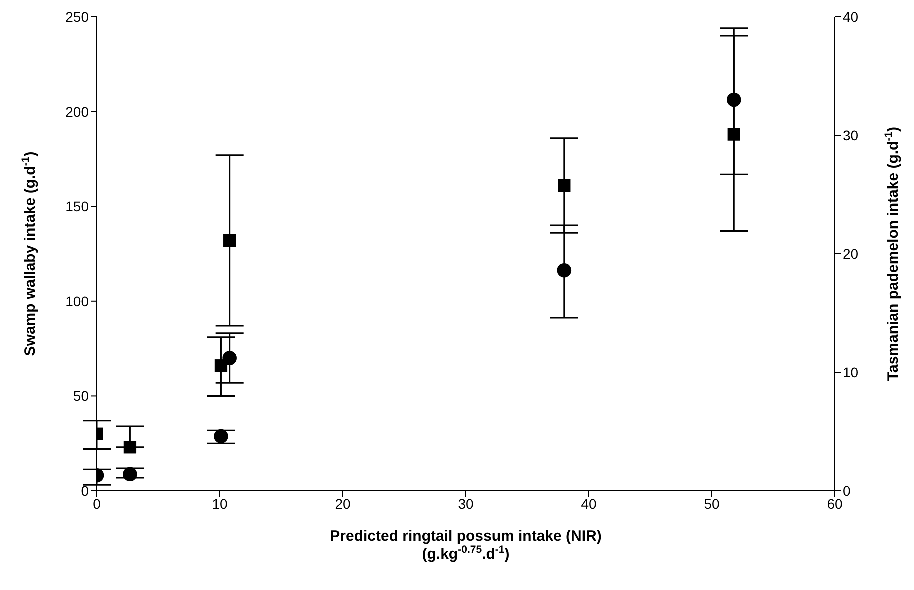  Describe the element at coordinates (851, 254) in the screenshot. I see `y2-tick-label: 20` at that location.